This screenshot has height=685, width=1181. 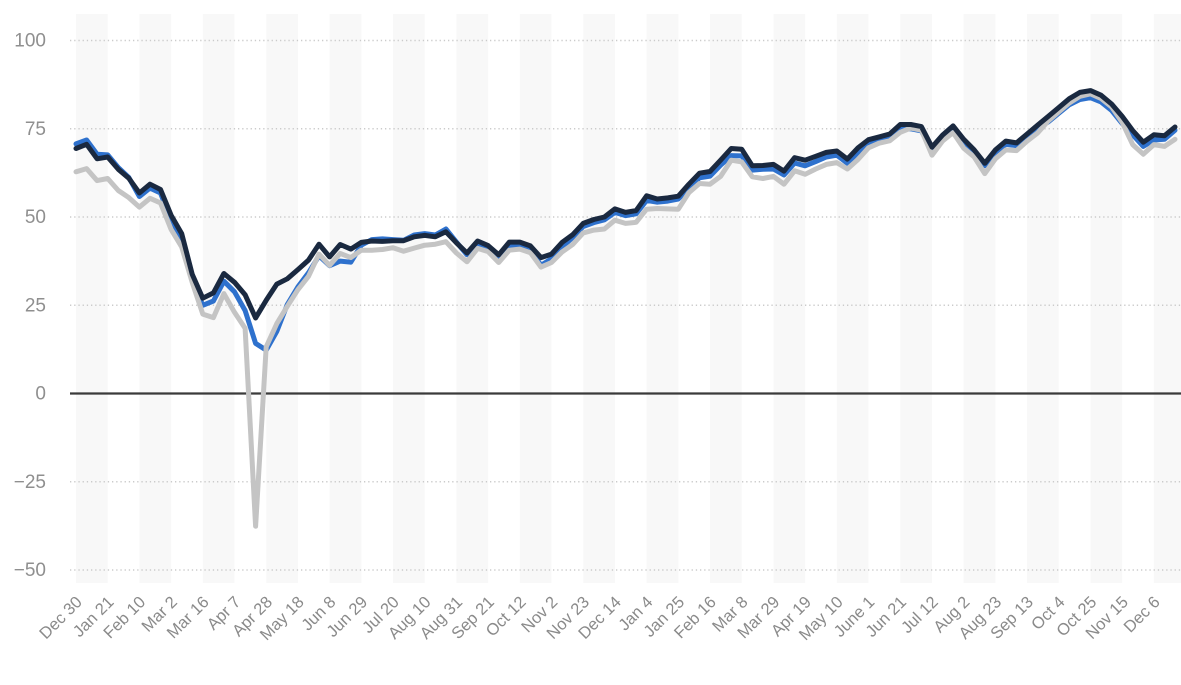 I want to click on y-axis-label: 50, so click(x=35, y=217).